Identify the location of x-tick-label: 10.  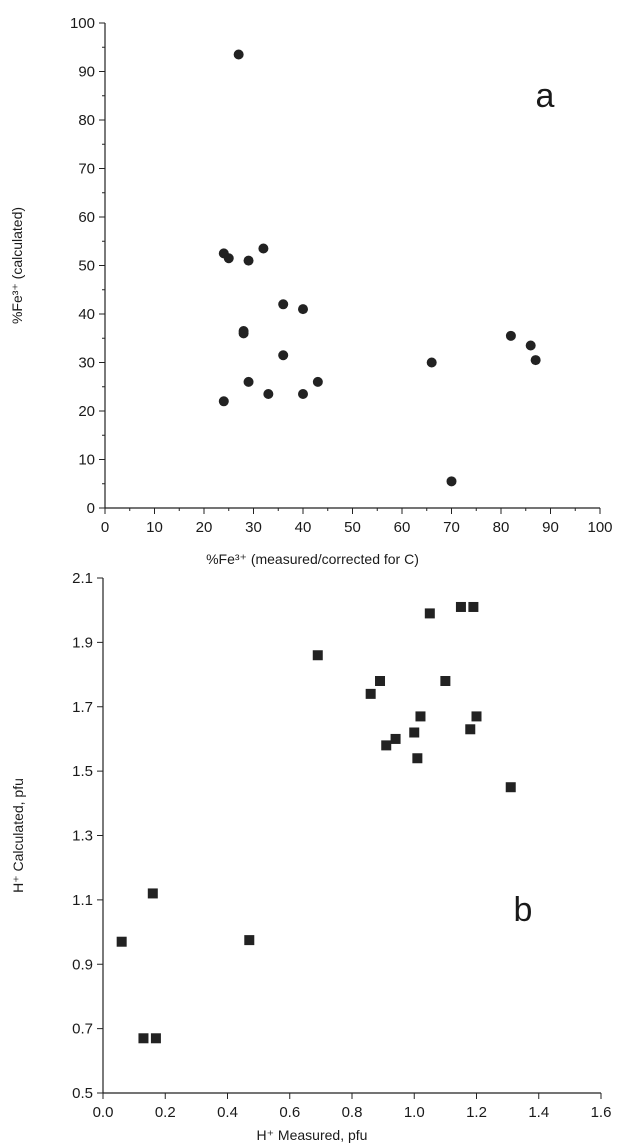
(154, 527).